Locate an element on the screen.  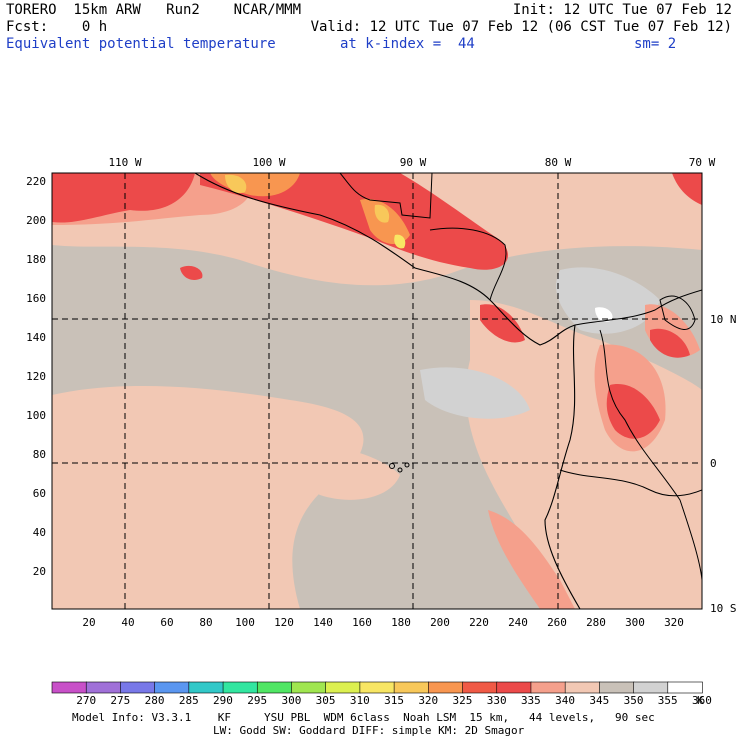
y-tick-label: 120 is located at coordinates (36, 376).